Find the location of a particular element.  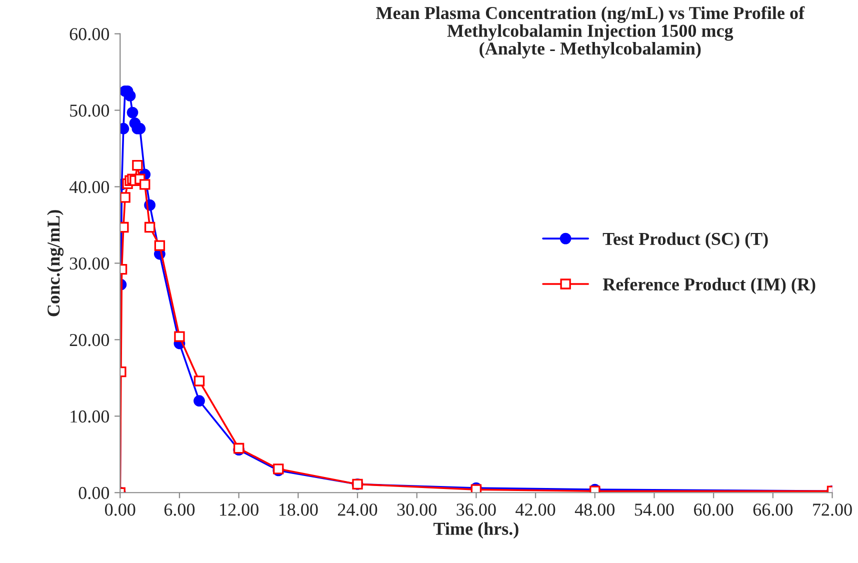

x-tick-label: 60.00 is located at coordinates (714, 510).